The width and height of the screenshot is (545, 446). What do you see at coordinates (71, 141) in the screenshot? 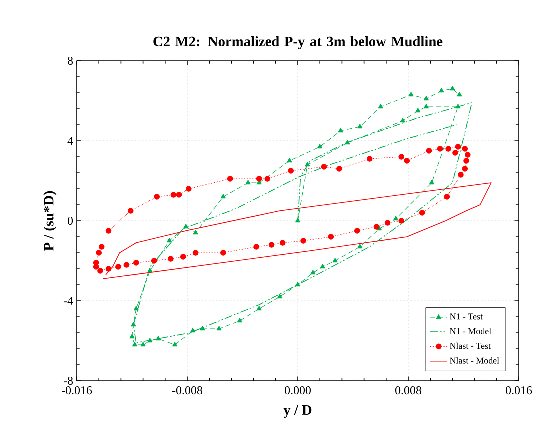
I see `y-tick-label: 4` at bounding box center [71, 141].